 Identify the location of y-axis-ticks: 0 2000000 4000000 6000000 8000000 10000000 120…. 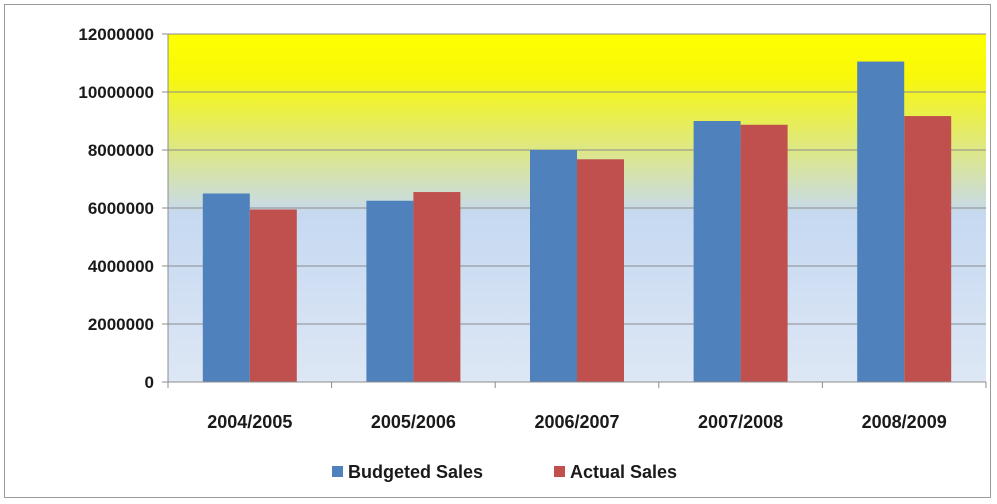
(123, 208).